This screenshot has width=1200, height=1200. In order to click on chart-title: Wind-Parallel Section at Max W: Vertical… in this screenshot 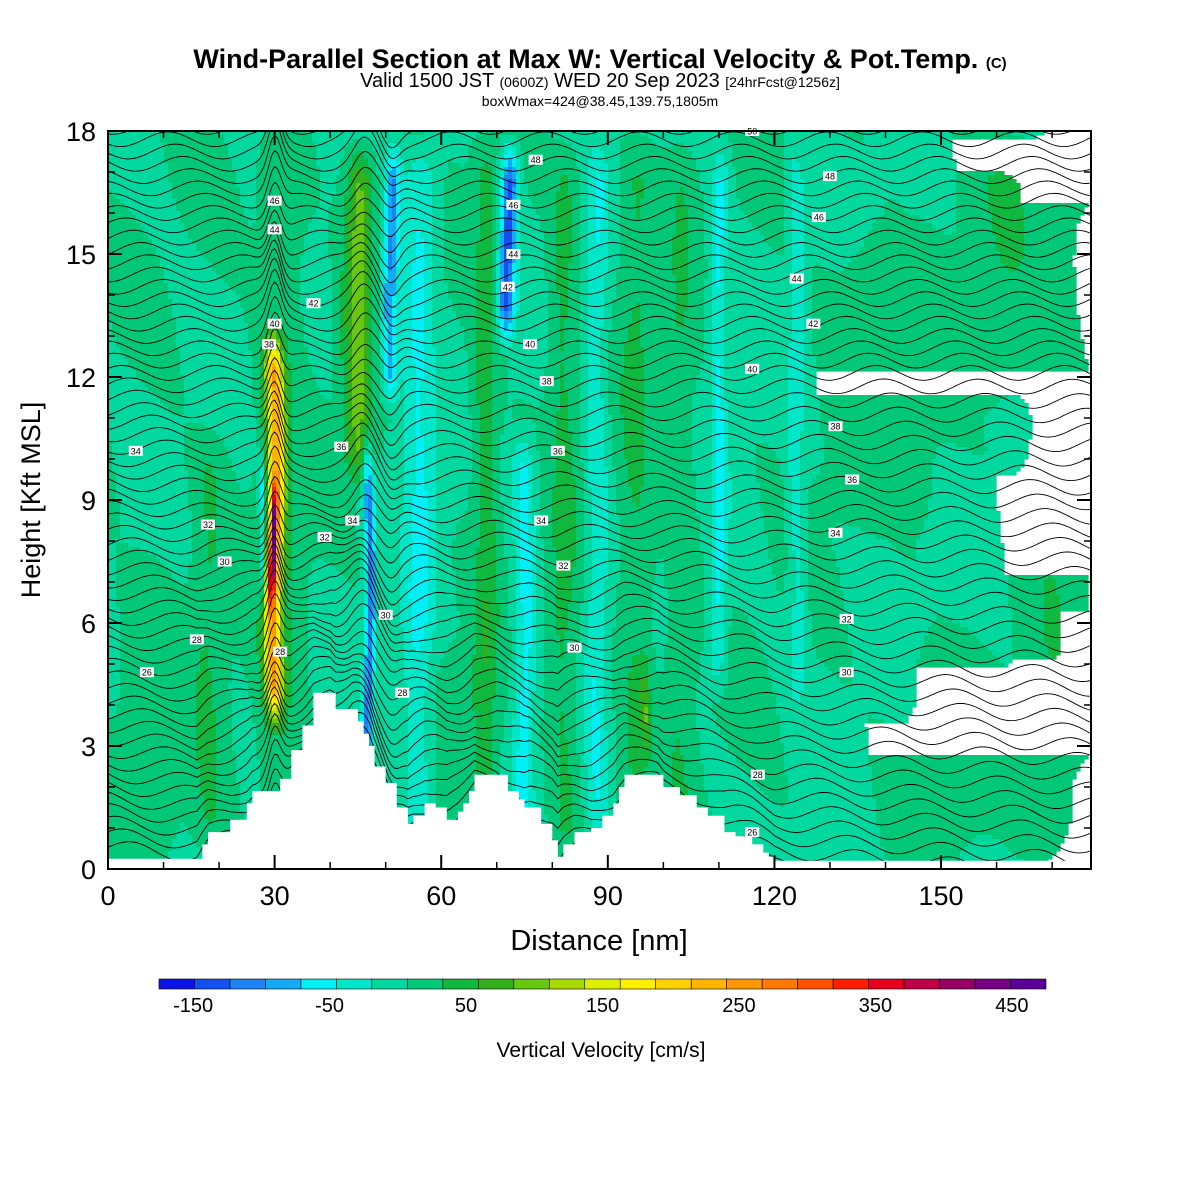, I will do `click(600, 59)`.